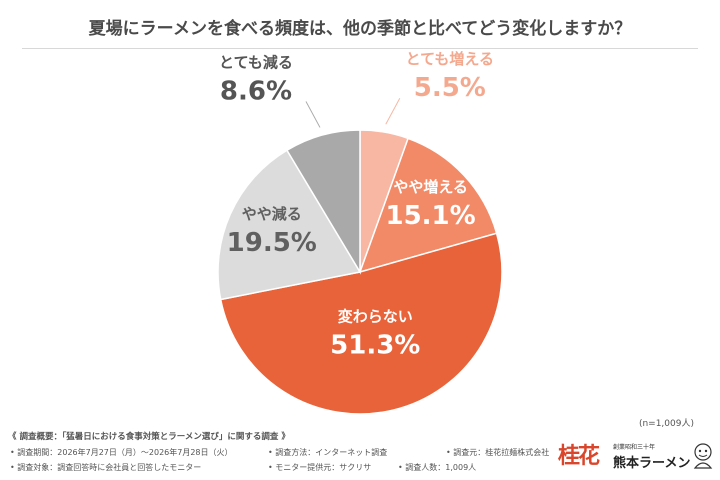  I want to click on mascot-icon, so click(703, 456).